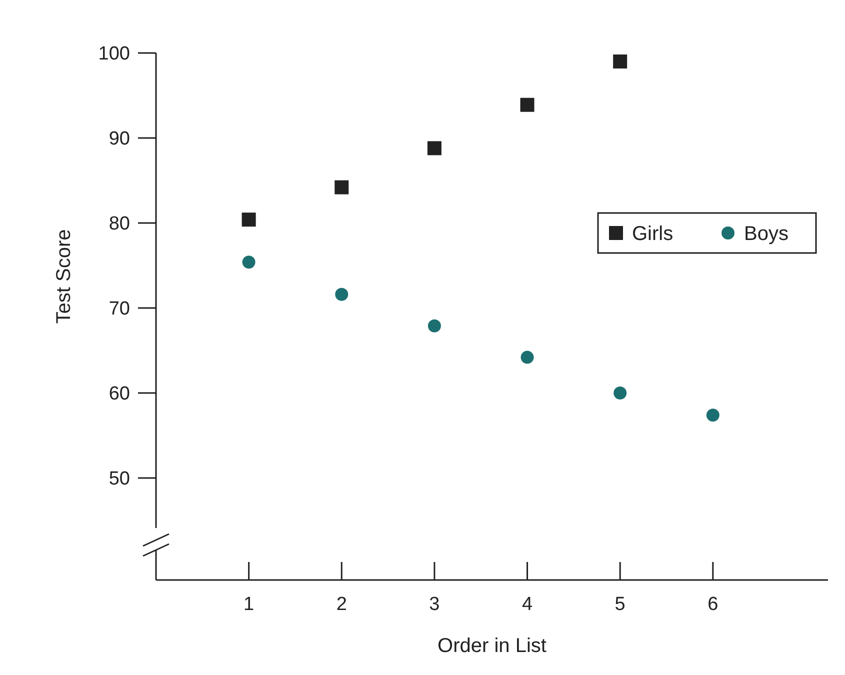  What do you see at coordinates (119, 224) in the screenshot?
I see `y-tick-label: 80` at bounding box center [119, 224].